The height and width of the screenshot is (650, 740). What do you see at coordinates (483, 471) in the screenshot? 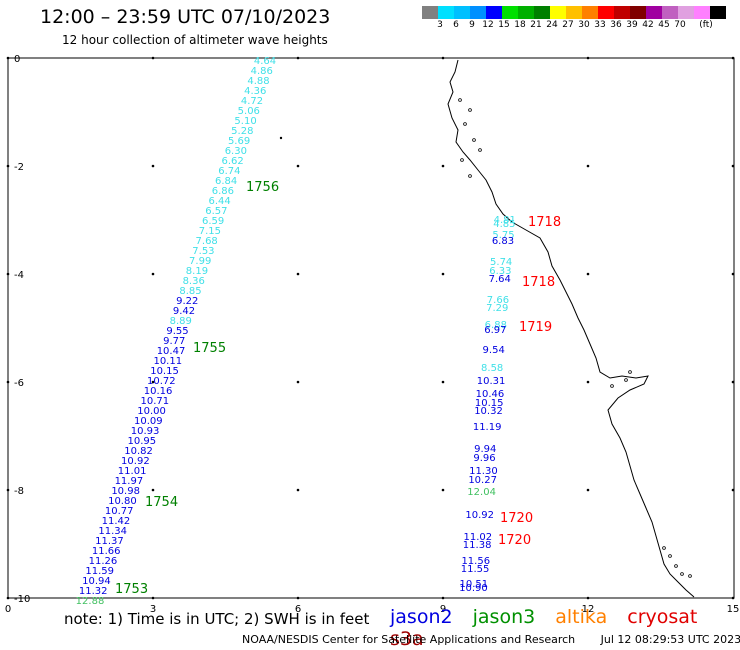
I see `swh-value-right: 11.30` at bounding box center [483, 471].